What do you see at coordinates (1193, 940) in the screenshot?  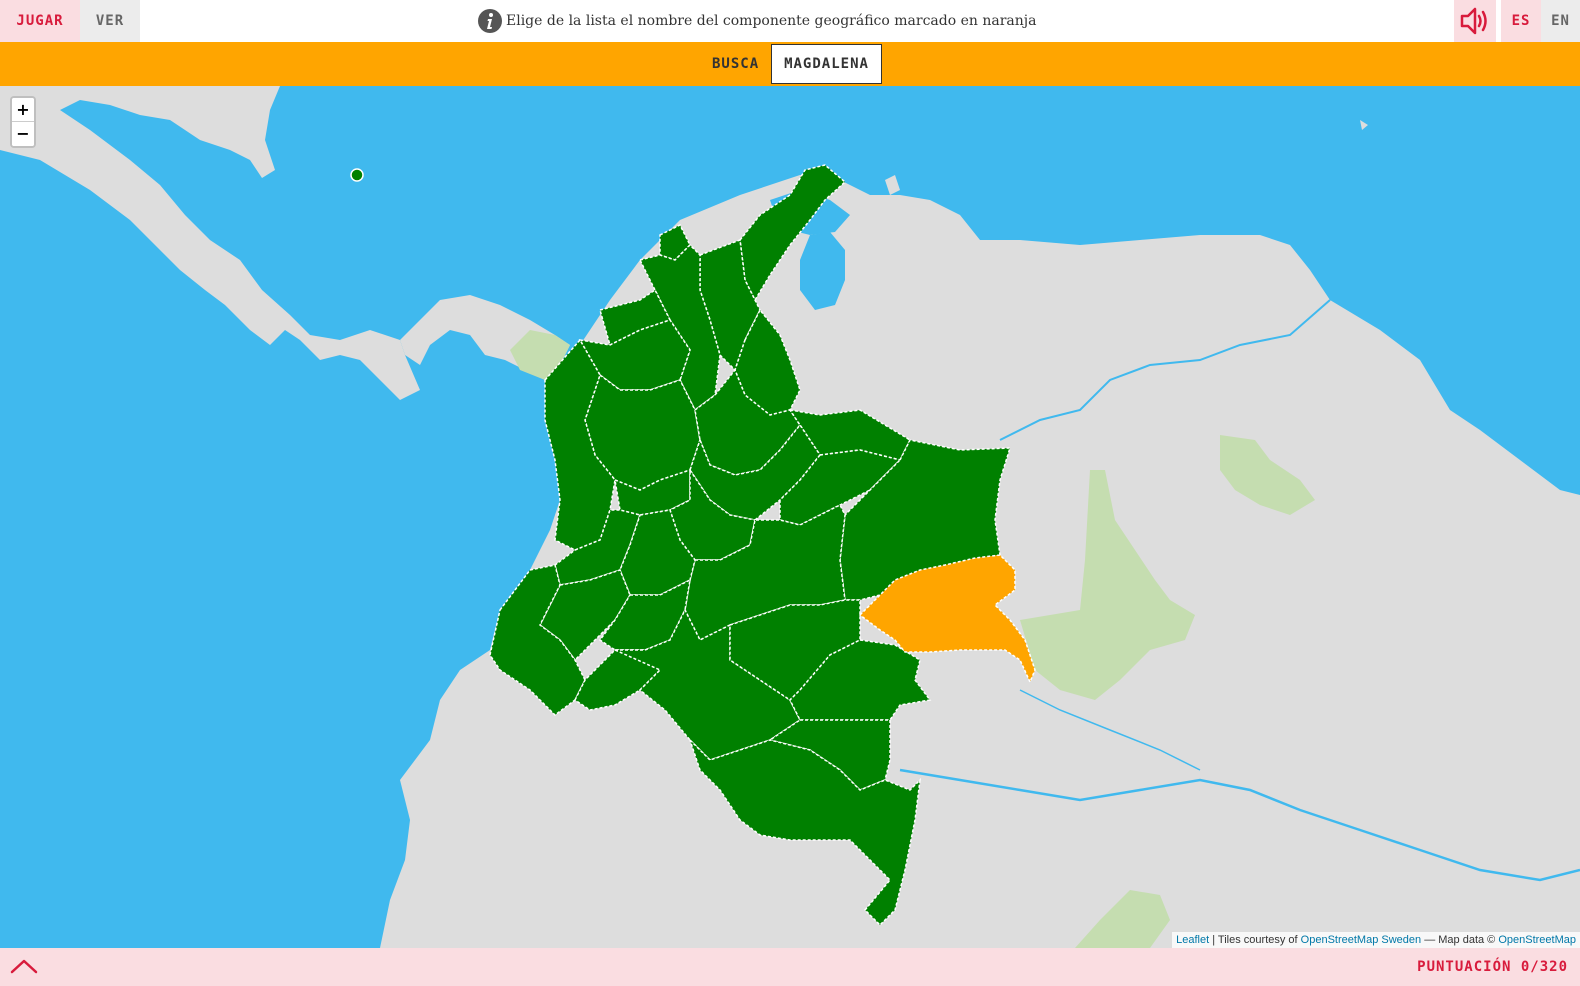 I see `leaflet-link: Leaflet` at bounding box center [1193, 940].